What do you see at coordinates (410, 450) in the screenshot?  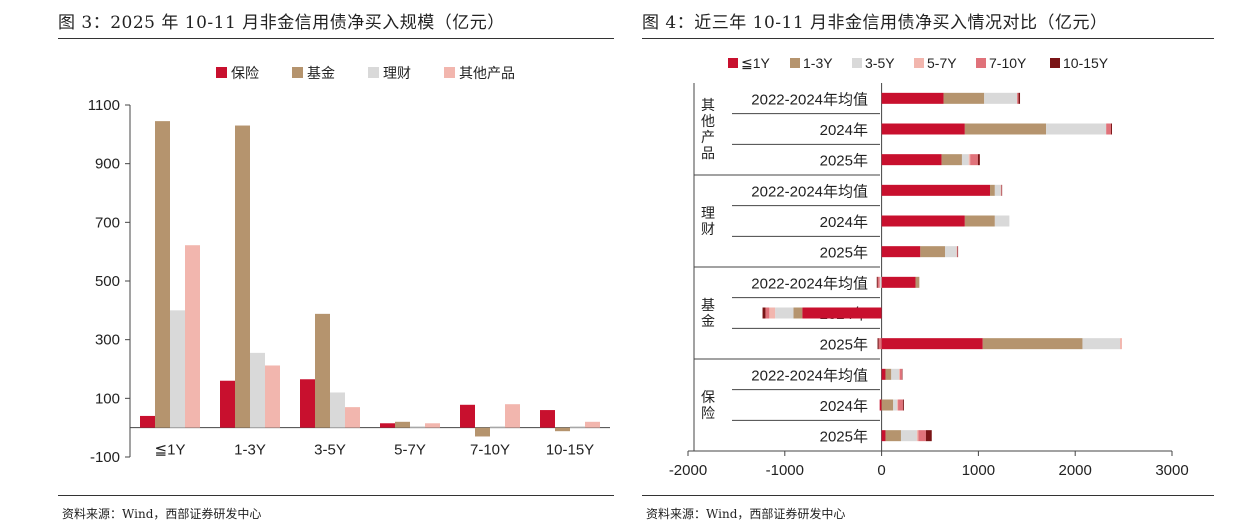 I see `x-tick-label-3: 5-7Y` at bounding box center [410, 450].